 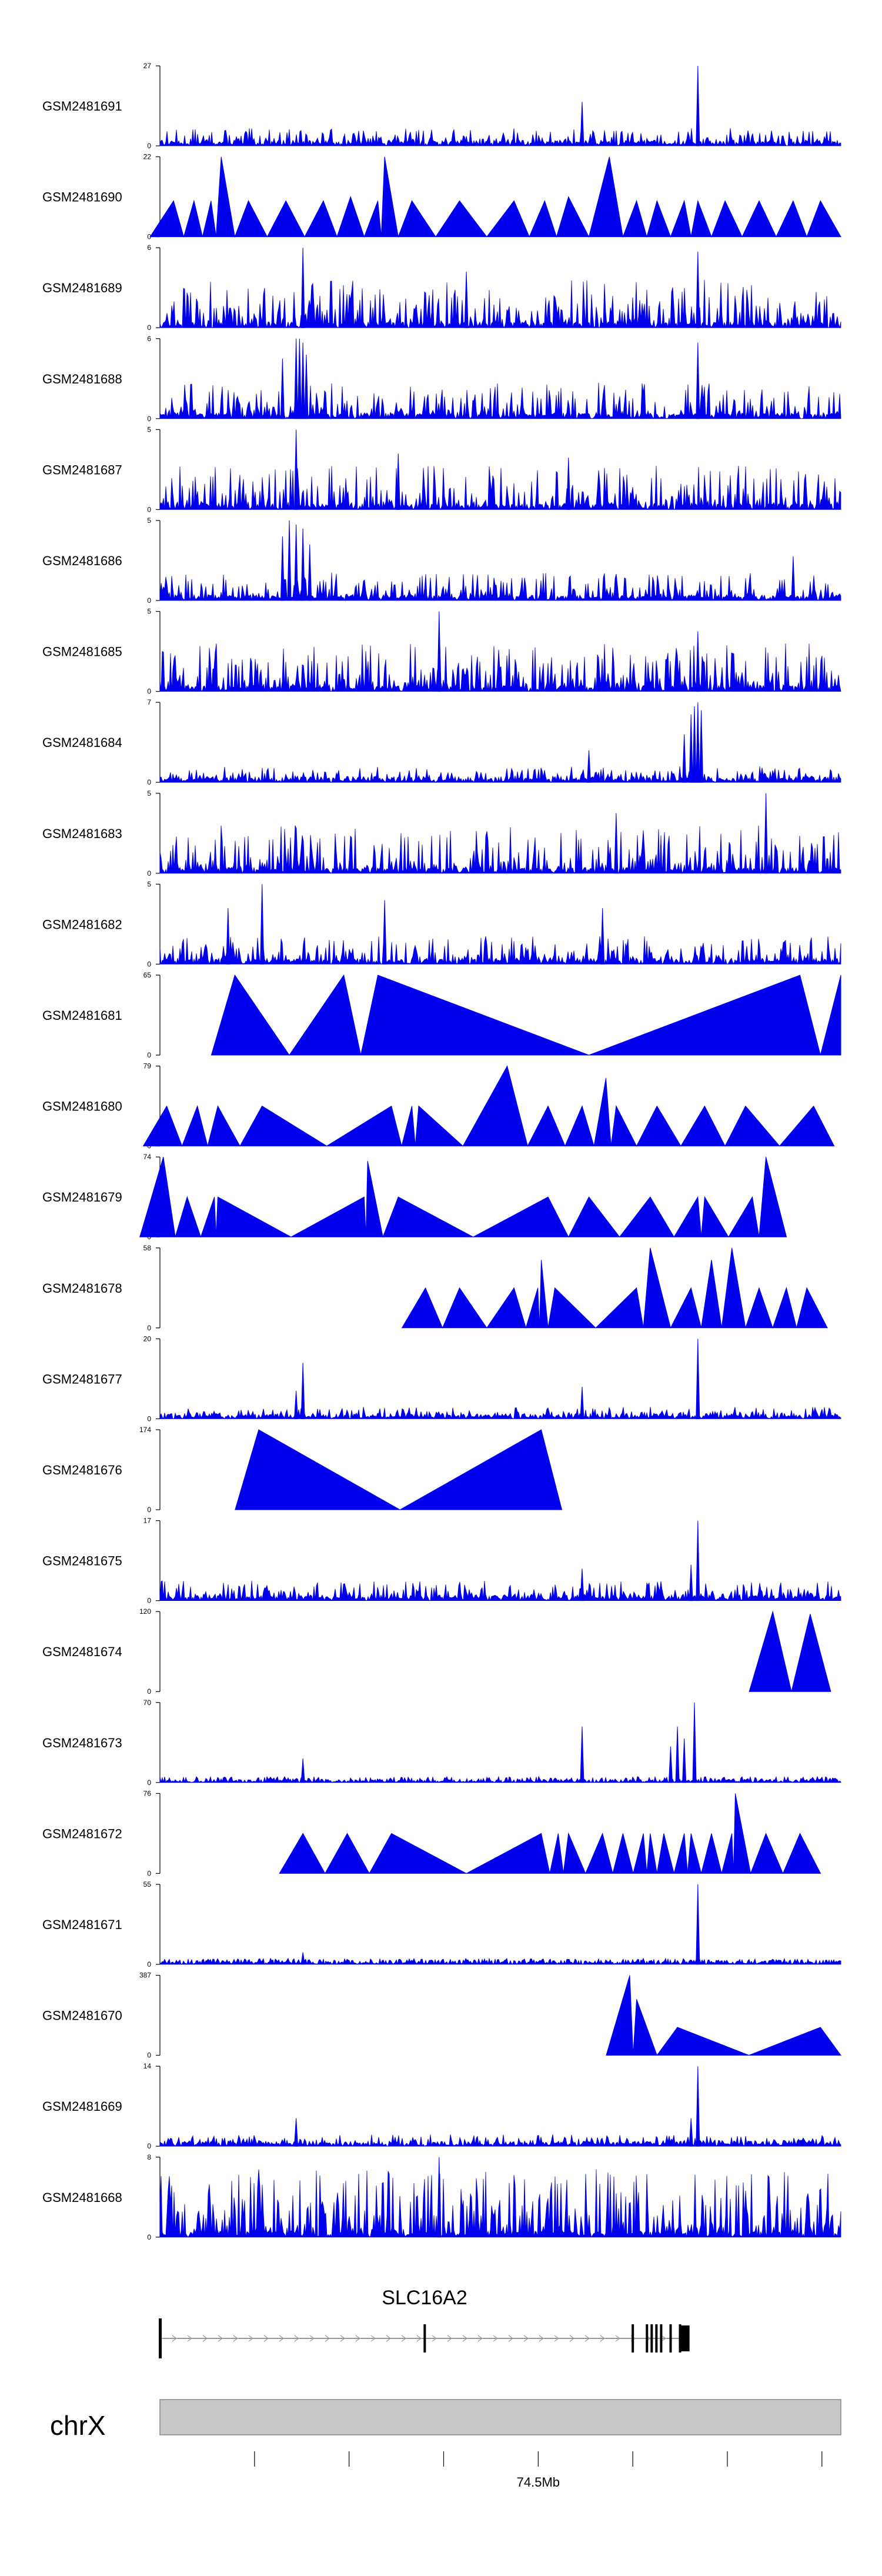 What do you see at coordinates (538, 2470) in the screenshot?
I see `genomic-axis: 74.5Mb` at bounding box center [538, 2470].